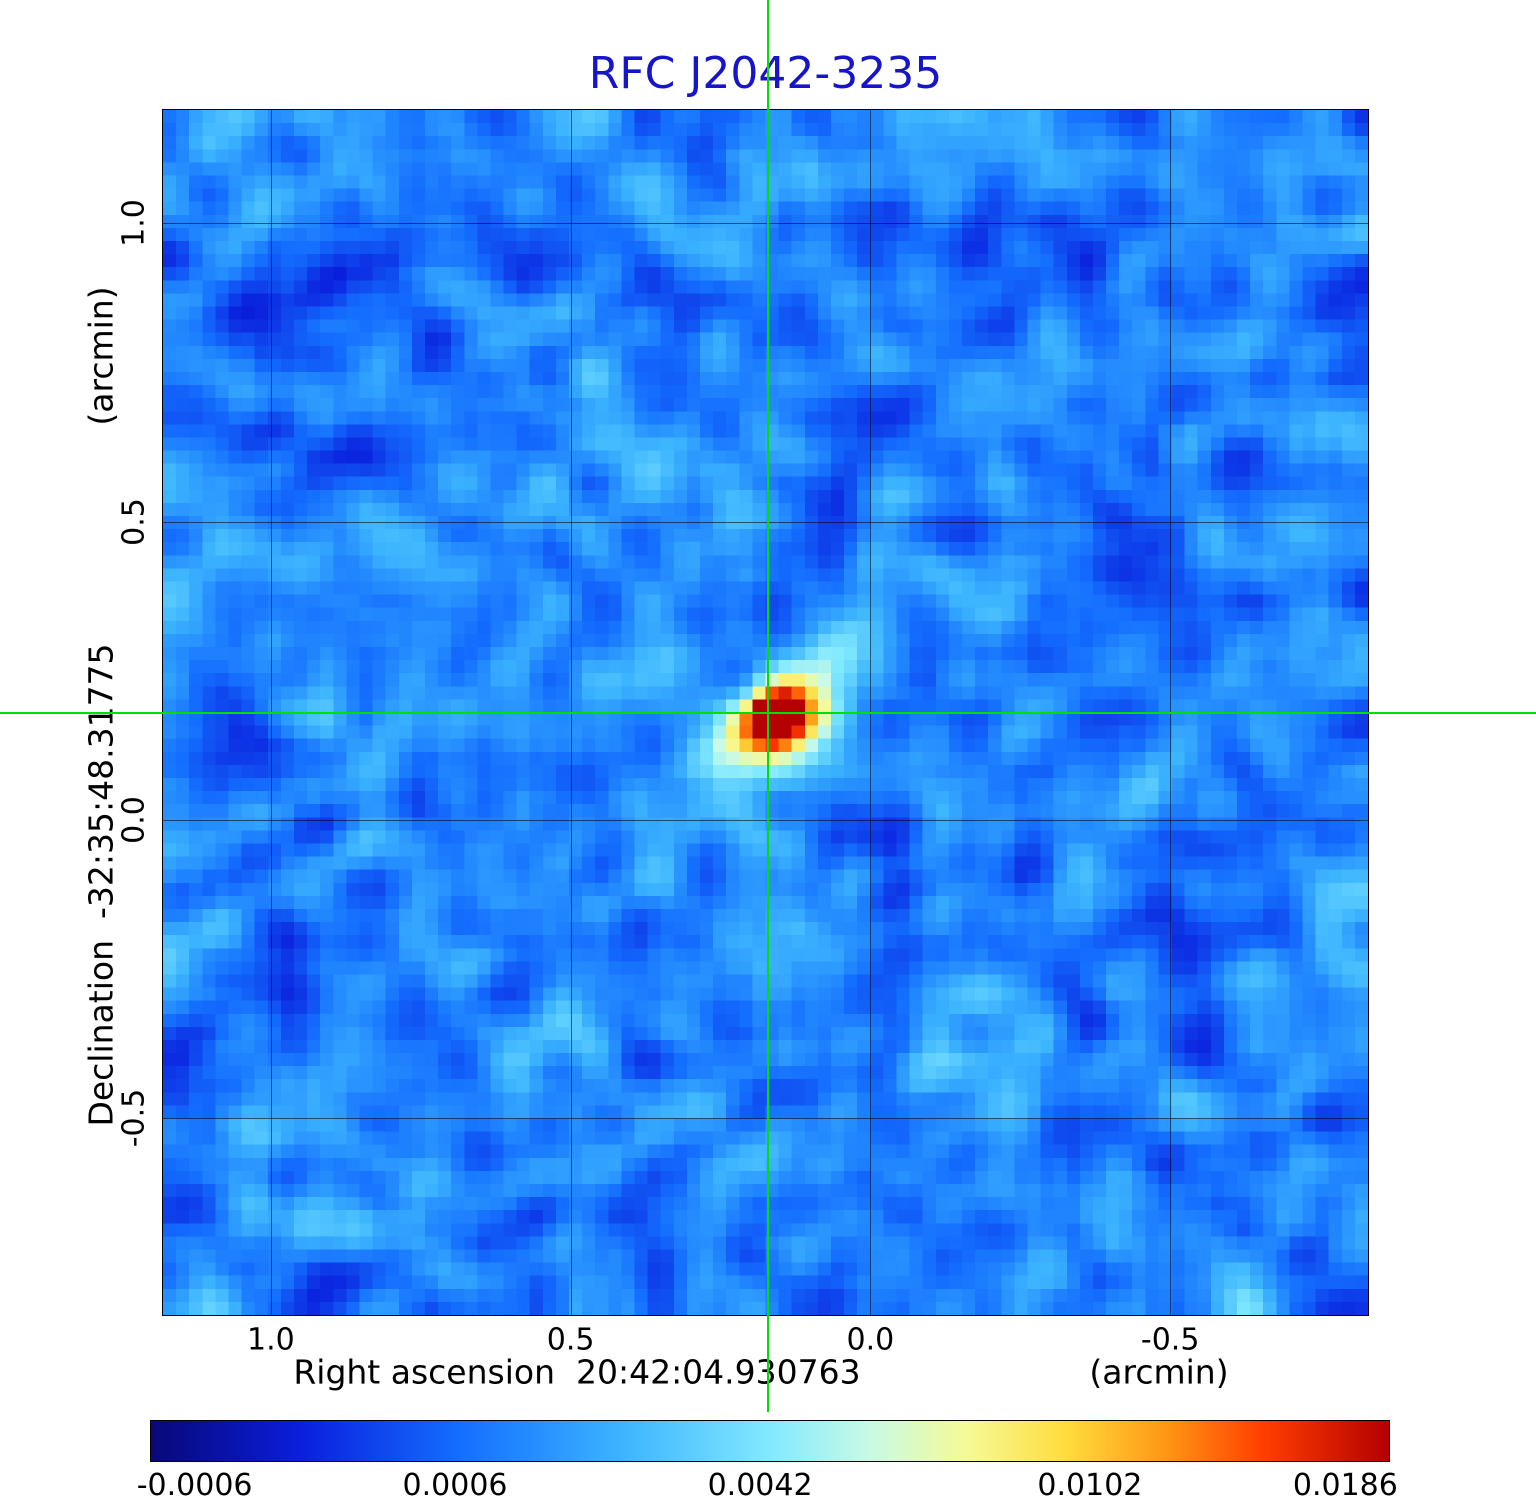 The image size is (1536, 1511). I want to click on x-axis-label: Right ascension 20:42:04.930763, so click(577, 1372).